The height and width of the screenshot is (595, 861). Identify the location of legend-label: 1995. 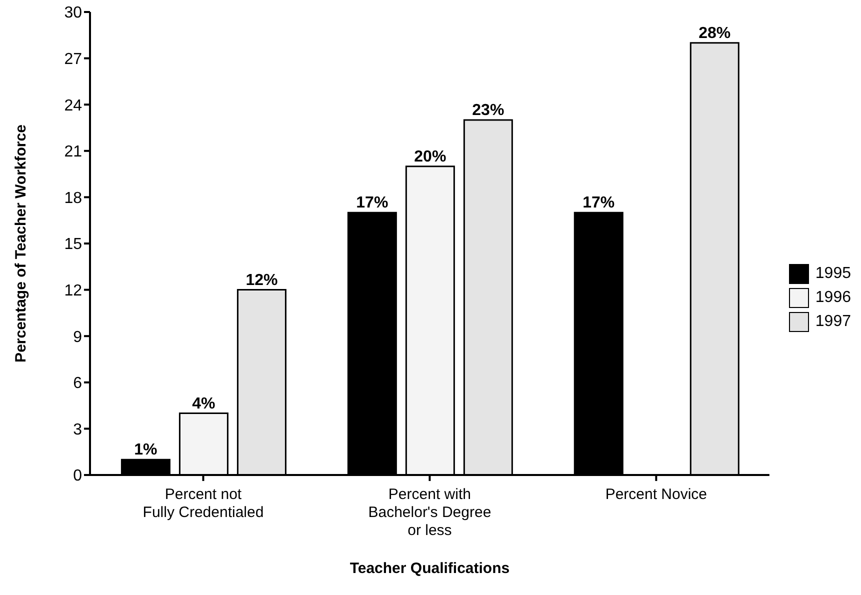
(833, 273).